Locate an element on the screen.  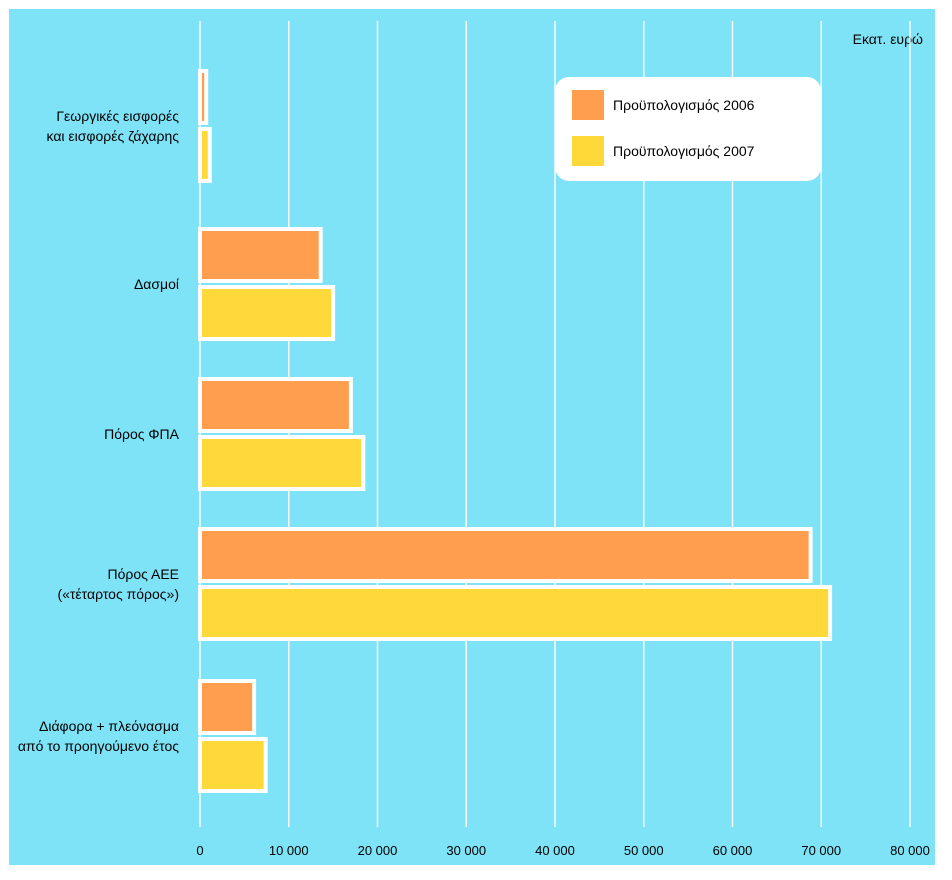
category-label: Γεωργικές εισφορές is located at coordinates (117, 116).